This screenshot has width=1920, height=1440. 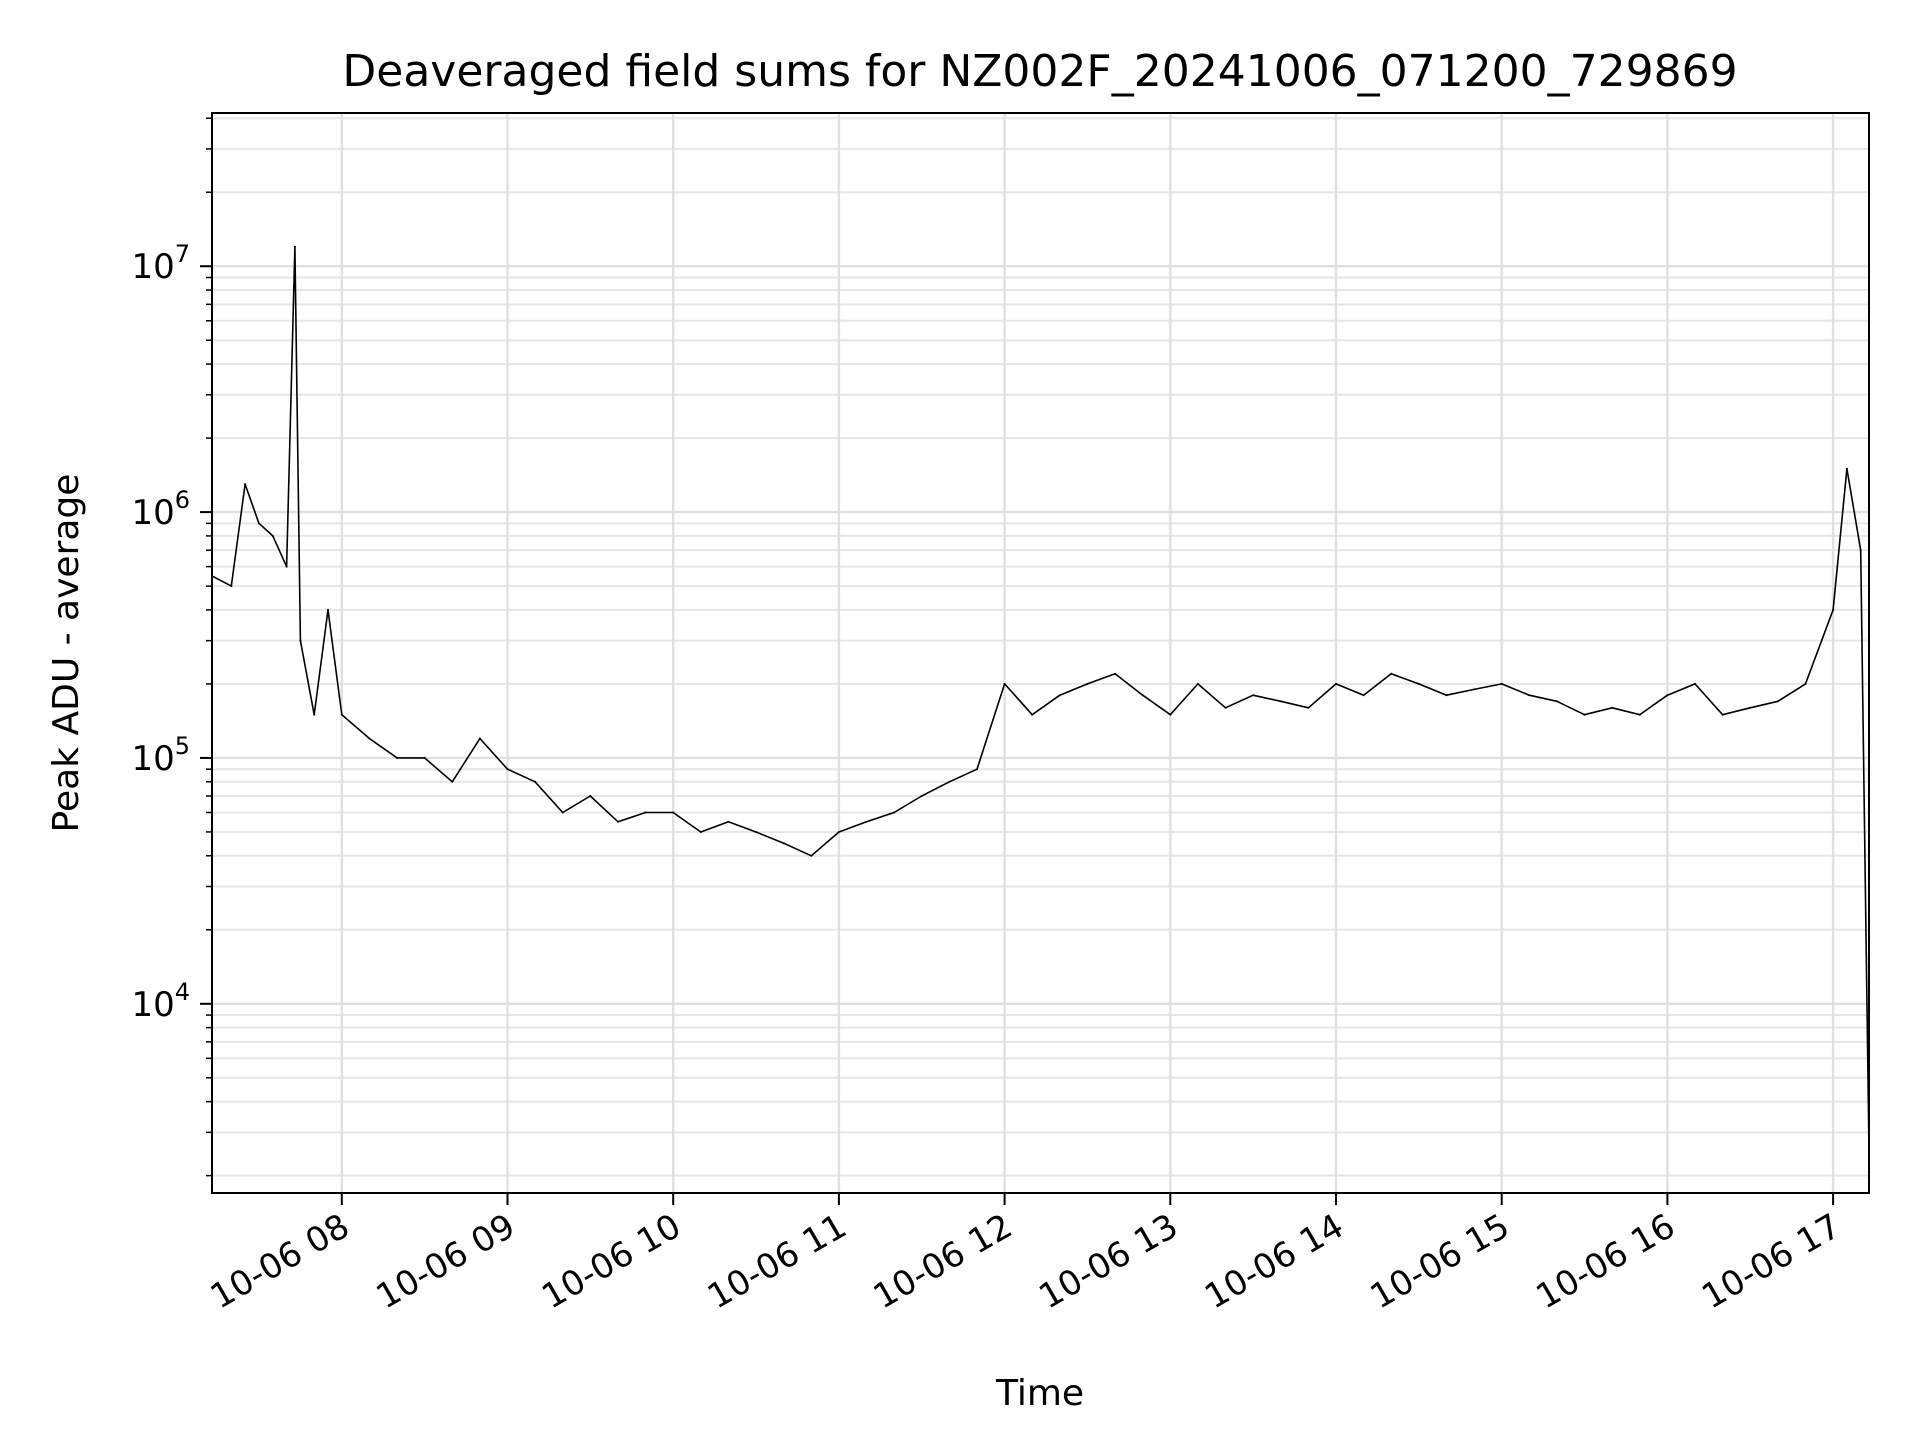 I want to click on y-axis-label: Peak ADU - average, so click(x=66, y=653).